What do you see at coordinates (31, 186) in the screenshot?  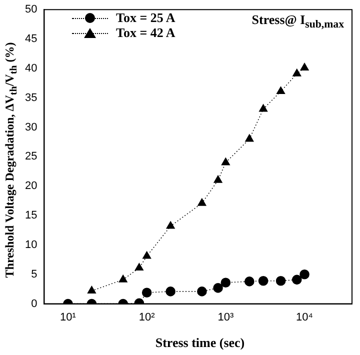 I see `y-tick-label: 20` at bounding box center [31, 186].